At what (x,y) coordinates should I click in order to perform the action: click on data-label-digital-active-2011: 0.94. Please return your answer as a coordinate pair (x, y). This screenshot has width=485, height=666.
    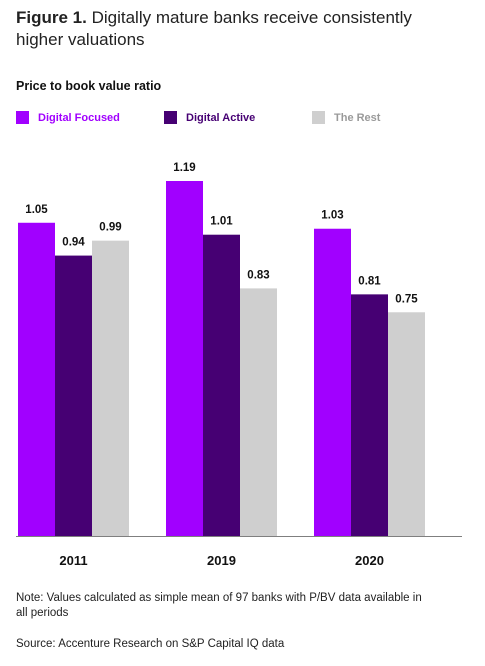
    Looking at the image, I should click on (73, 243).